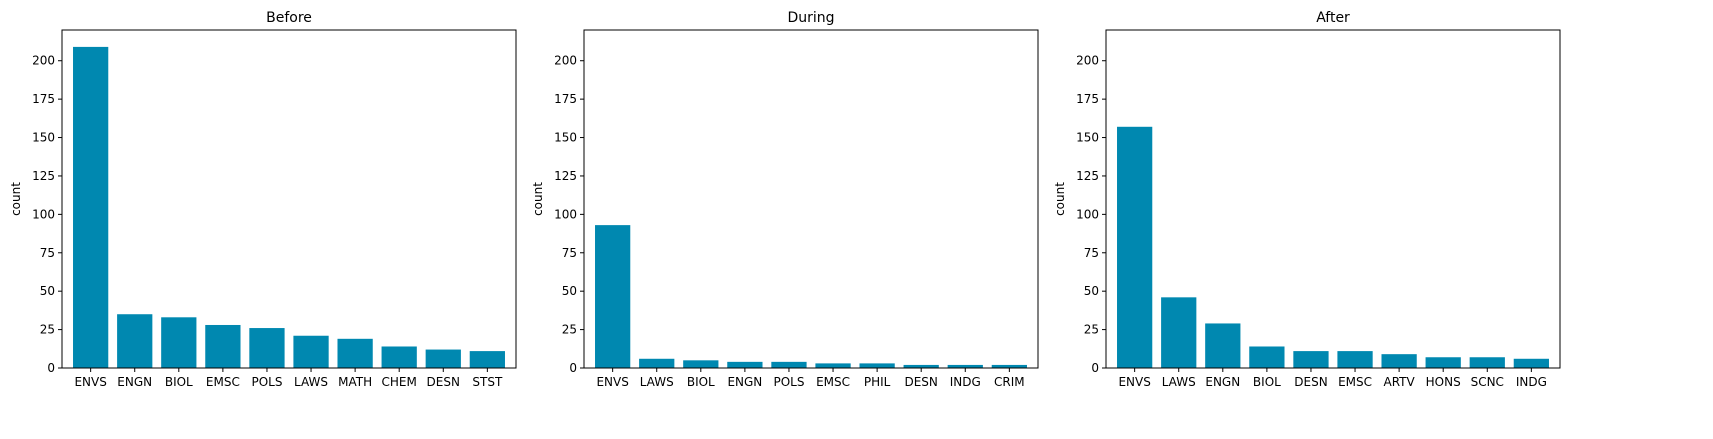 Image resolution: width=1713 pixels, height=439 pixels. Describe the element at coordinates (1487, 382) in the screenshot. I see `x-tick-label: SCNC` at that location.